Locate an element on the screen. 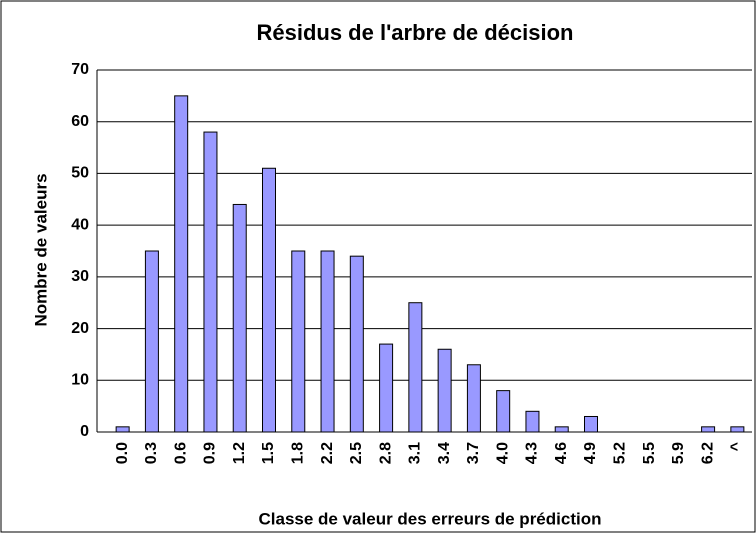 This screenshot has height=533, width=756. x-tick-label: 1.8 is located at coordinates (297, 453).